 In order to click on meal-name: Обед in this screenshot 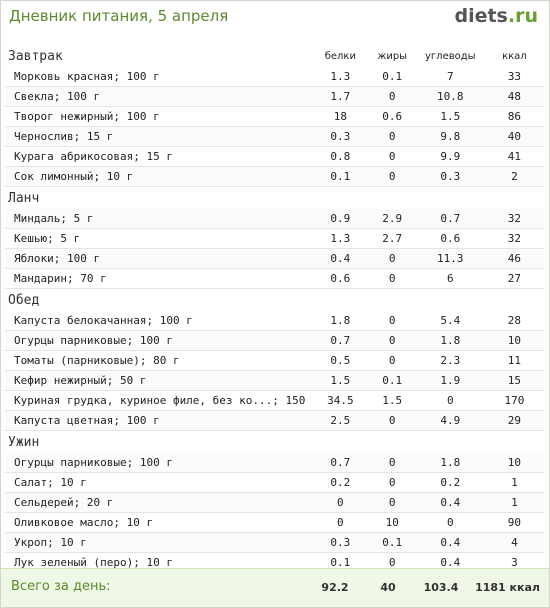, I will do `click(24, 300)`.